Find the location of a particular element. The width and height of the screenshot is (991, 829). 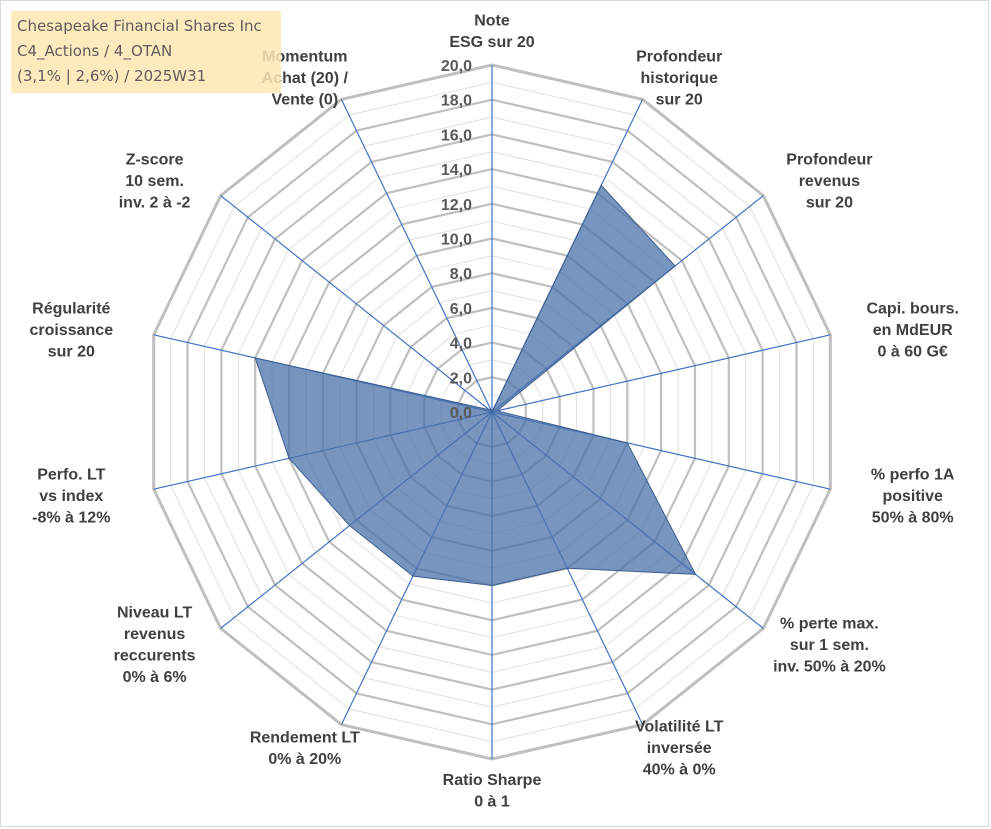

axis-label-line: en MdEUR is located at coordinates (913, 330).